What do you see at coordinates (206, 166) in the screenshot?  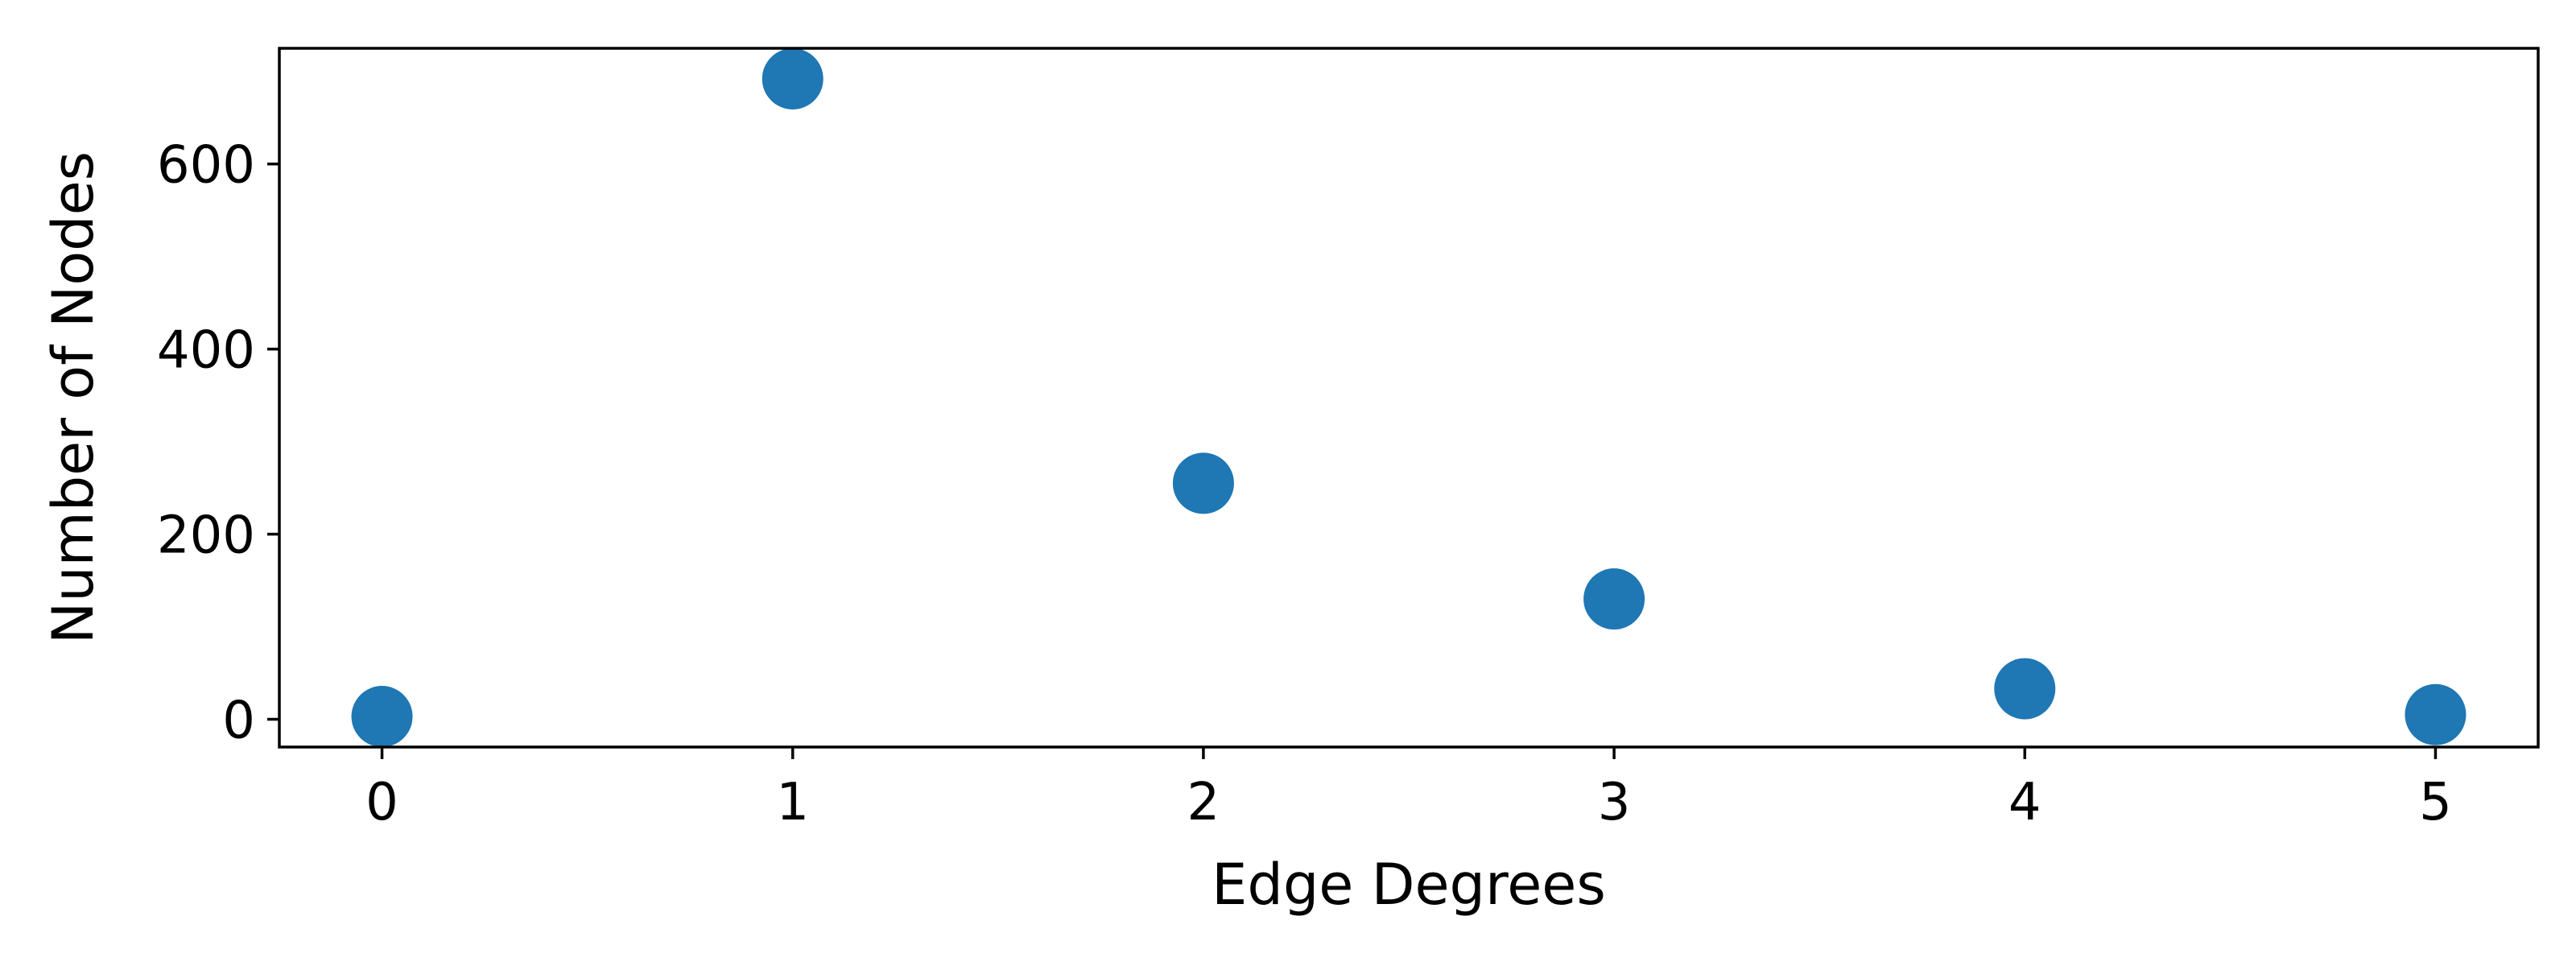 I see `y-tick-label: 600` at bounding box center [206, 166].